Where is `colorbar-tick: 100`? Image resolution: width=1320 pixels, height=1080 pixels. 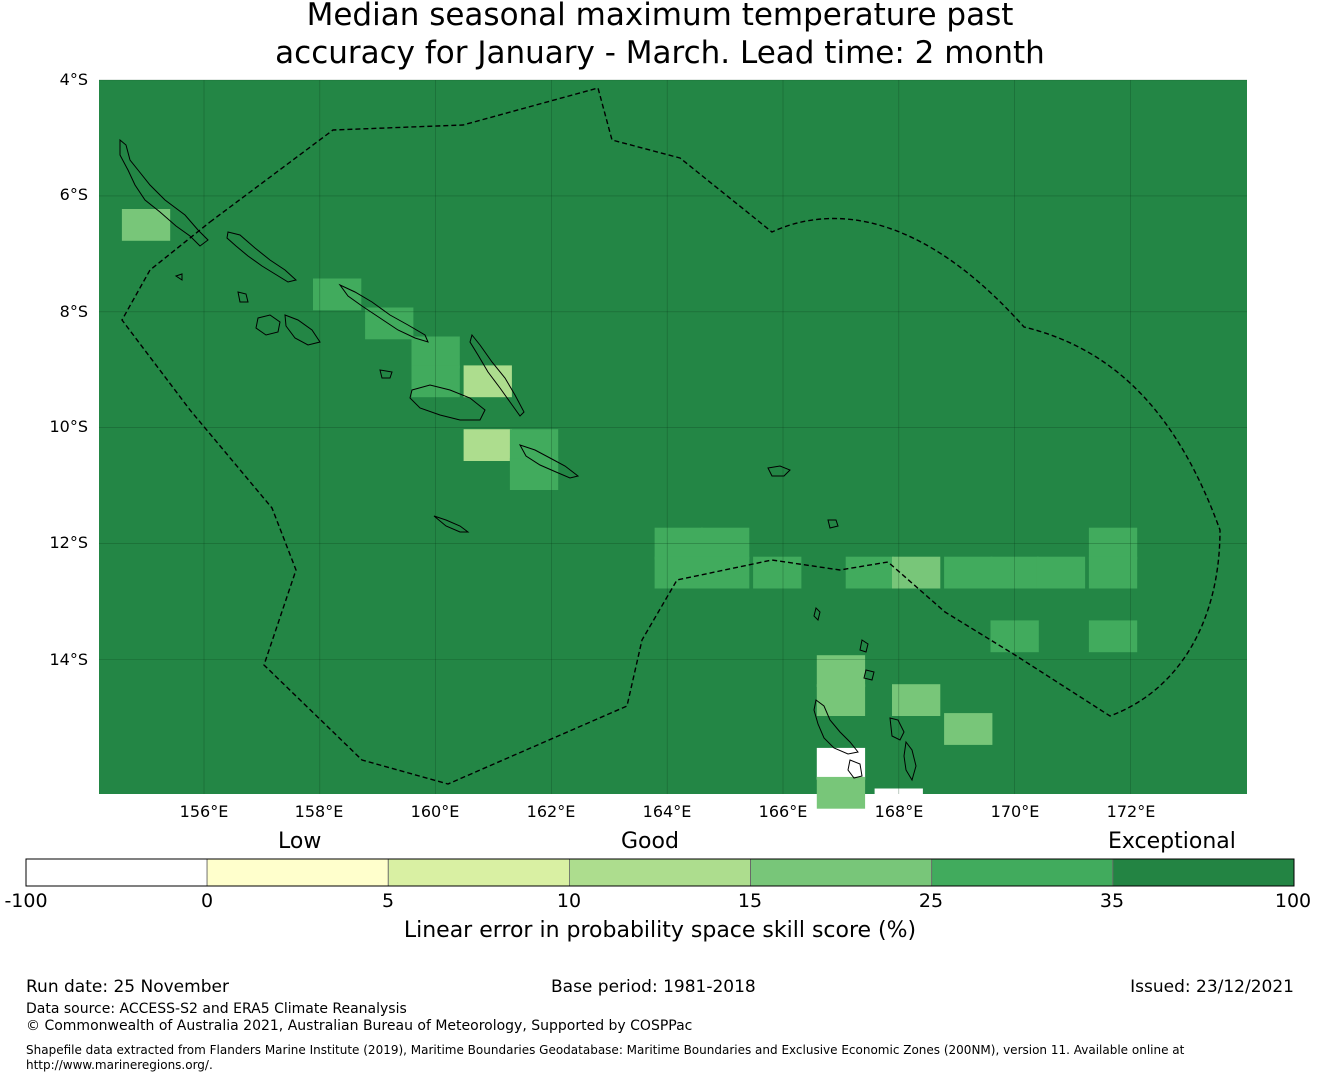 colorbar-tick: 100 is located at coordinates (1293, 901).